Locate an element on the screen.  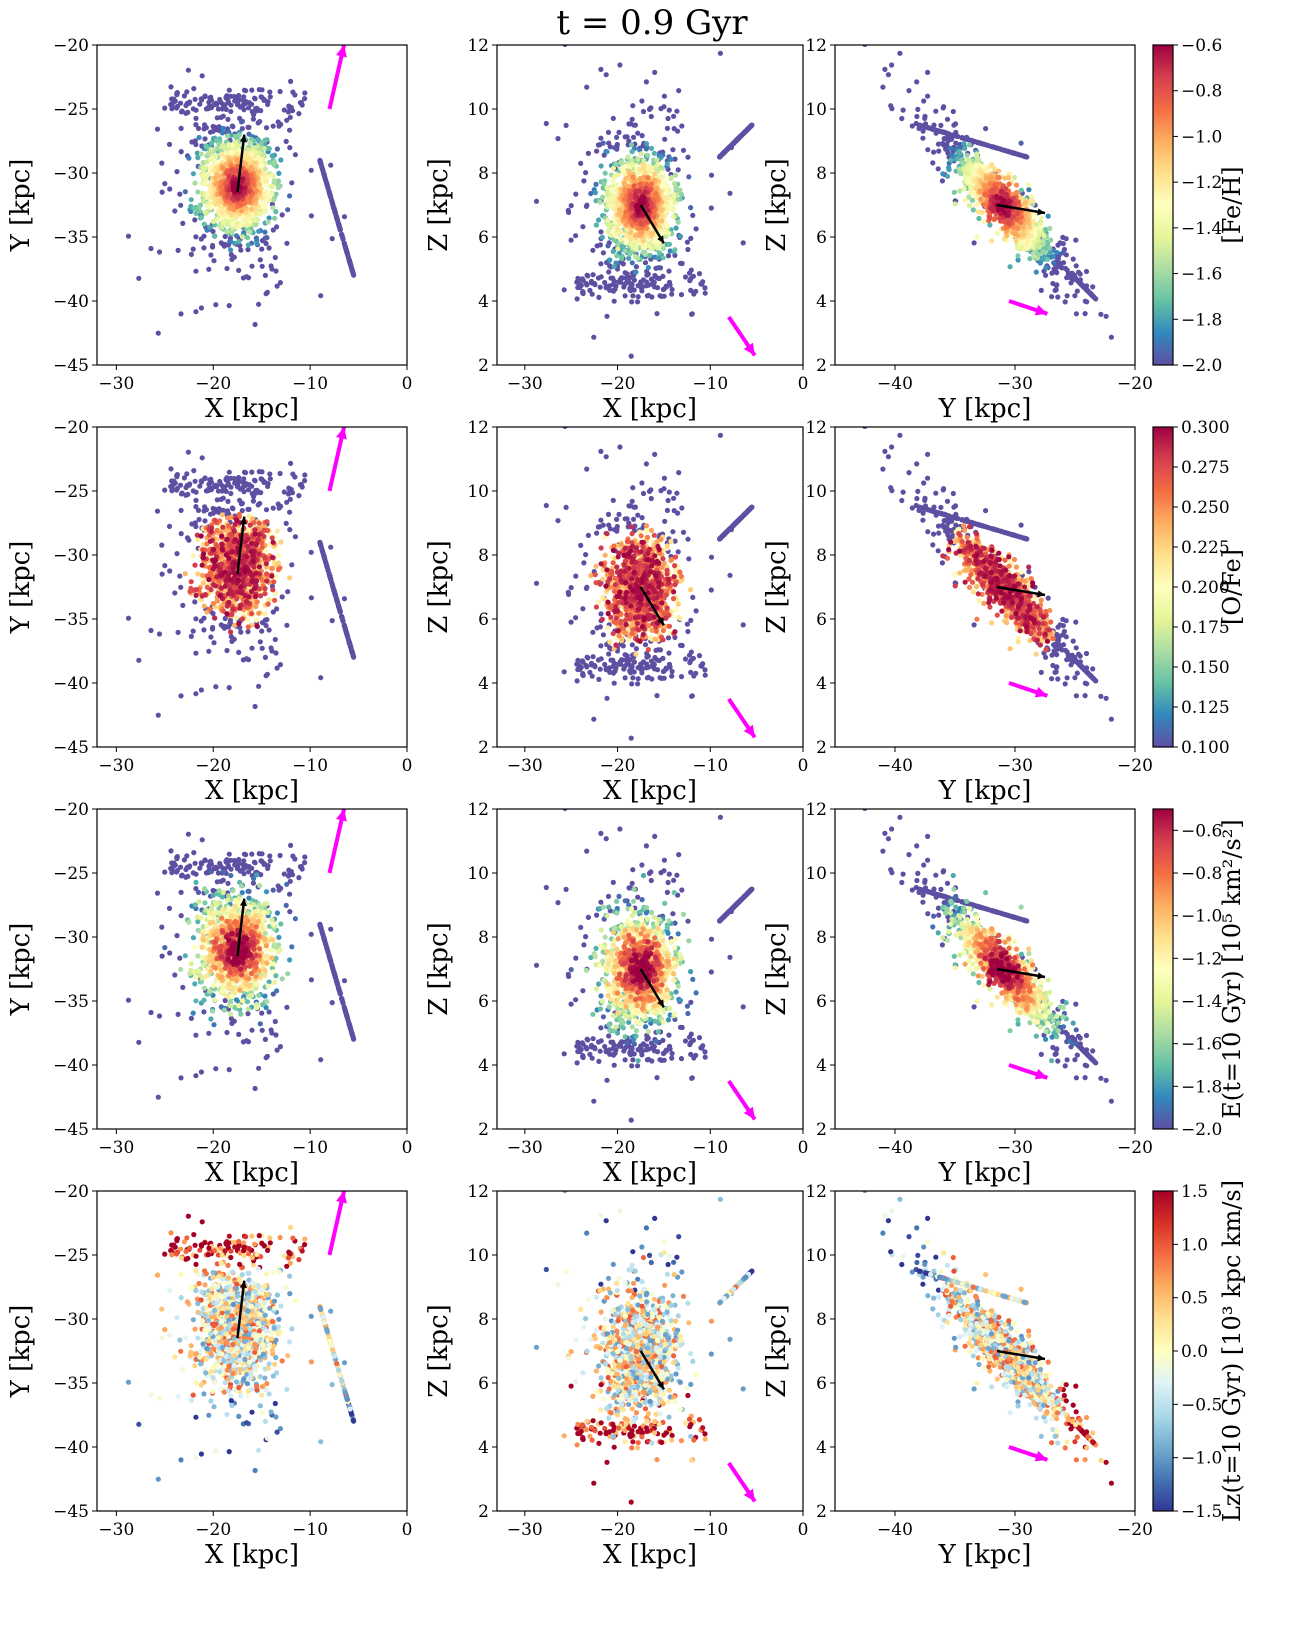
y-tick-label: 12 is located at coordinates (478, 46).